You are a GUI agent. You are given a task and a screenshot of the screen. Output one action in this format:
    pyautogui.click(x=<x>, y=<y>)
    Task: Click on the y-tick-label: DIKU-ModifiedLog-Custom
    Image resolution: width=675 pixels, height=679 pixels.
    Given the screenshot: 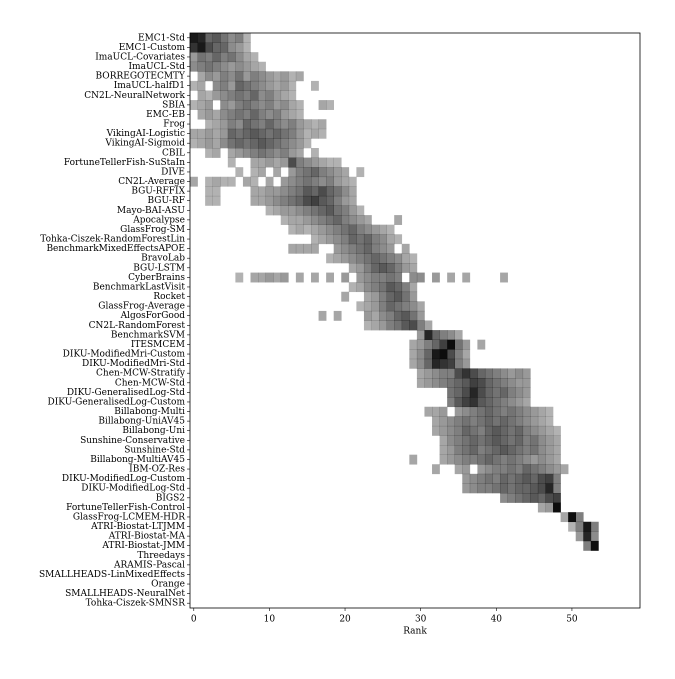 What is the action you would take?
    pyautogui.click(x=124, y=479)
    